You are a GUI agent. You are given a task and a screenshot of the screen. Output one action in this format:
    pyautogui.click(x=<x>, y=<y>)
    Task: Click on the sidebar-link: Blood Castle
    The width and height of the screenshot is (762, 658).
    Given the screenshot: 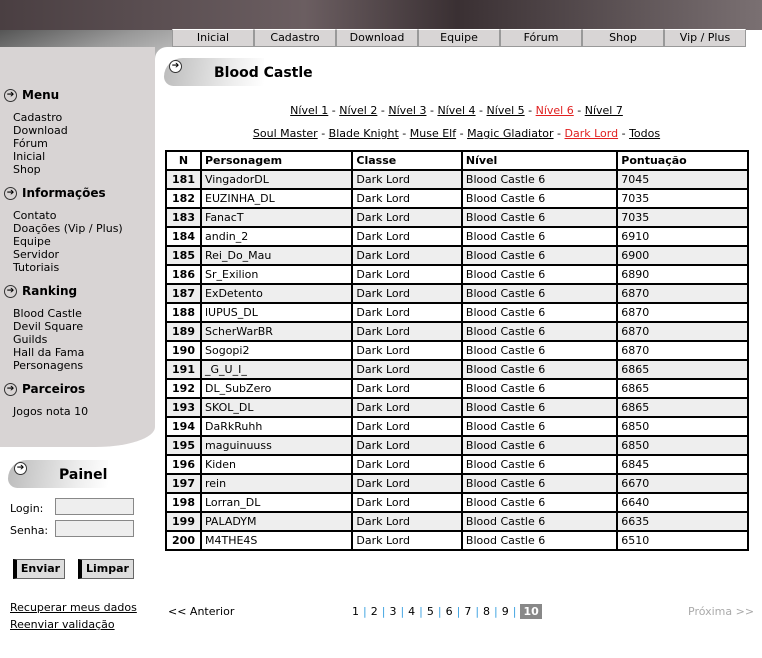 What is the action you would take?
    pyautogui.click(x=47, y=313)
    